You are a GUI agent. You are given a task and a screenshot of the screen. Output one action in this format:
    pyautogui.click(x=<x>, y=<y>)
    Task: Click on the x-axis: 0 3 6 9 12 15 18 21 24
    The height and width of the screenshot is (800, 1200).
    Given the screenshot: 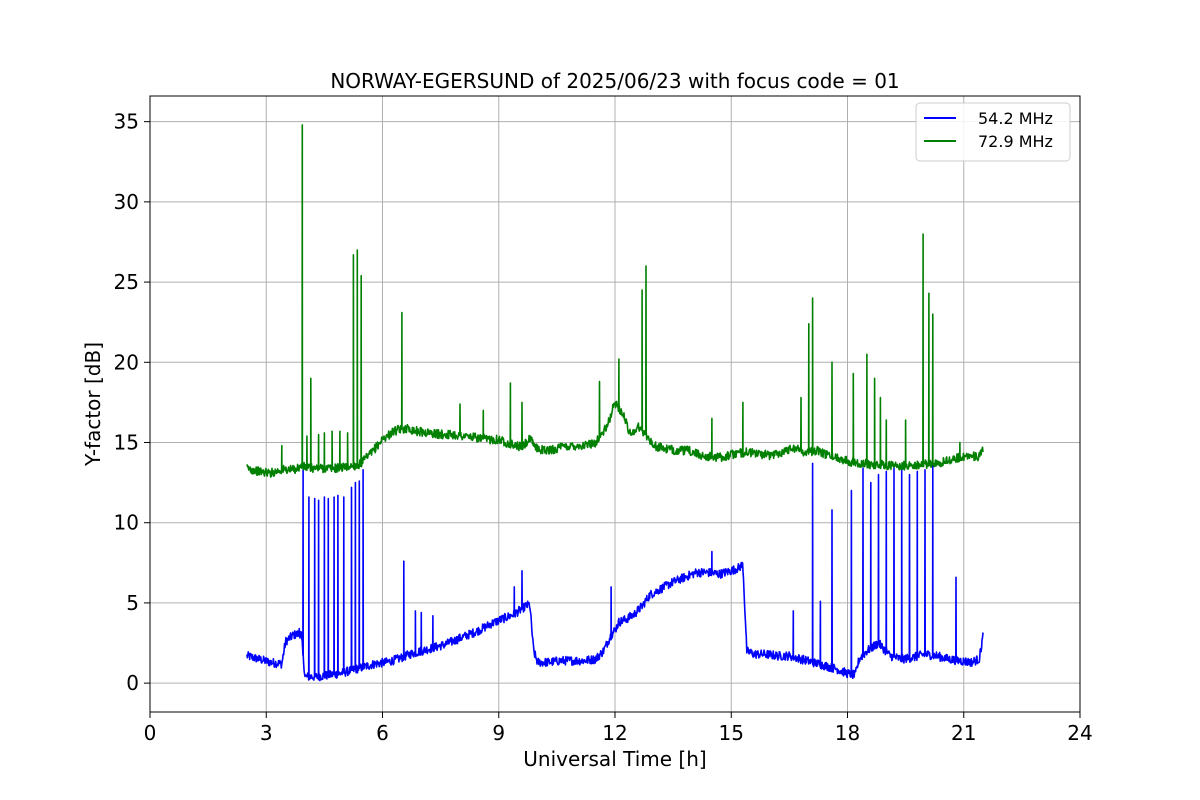 What is the action you would take?
    pyautogui.click(x=618, y=728)
    